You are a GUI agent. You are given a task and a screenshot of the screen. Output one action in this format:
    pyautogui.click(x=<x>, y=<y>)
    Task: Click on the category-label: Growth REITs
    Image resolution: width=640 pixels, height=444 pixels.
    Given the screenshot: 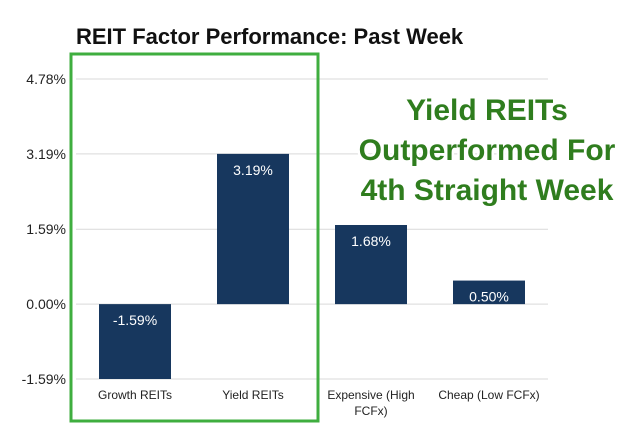 What is the action you would take?
    pyautogui.click(x=135, y=395)
    